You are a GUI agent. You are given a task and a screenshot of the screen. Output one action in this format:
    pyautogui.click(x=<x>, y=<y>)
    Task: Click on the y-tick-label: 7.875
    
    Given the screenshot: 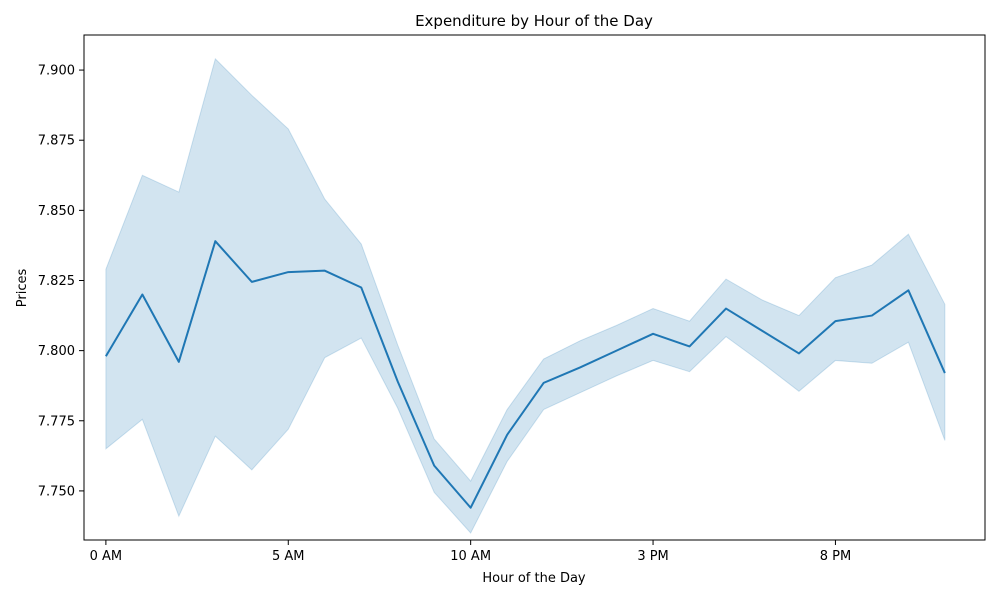 What is the action you would take?
    pyautogui.click(x=56, y=141)
    